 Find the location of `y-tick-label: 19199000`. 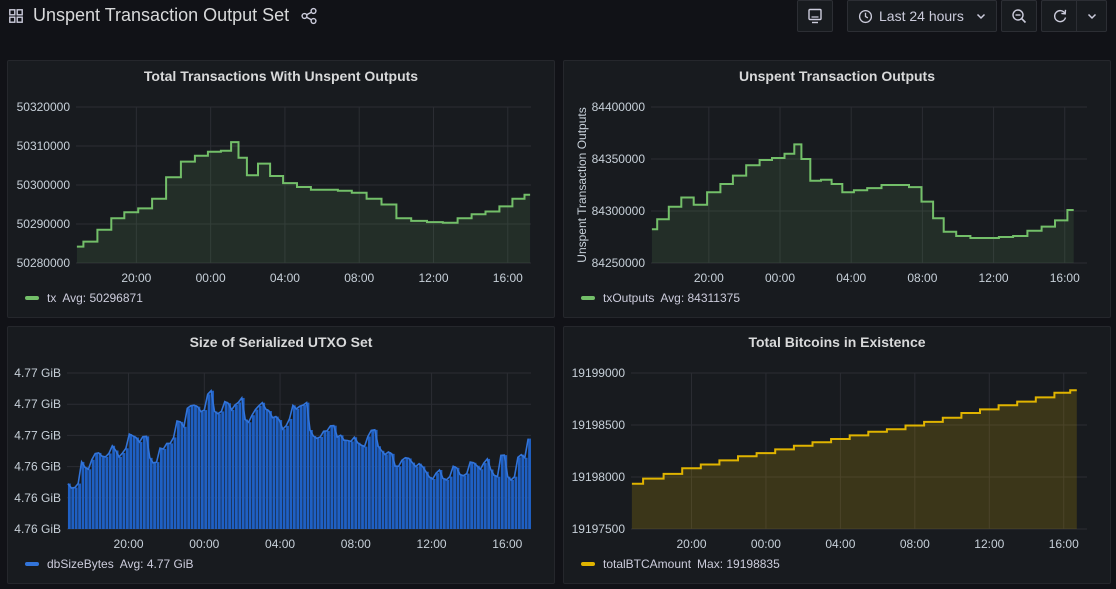

y-tick-label: 19199000 is located at coordinates (599, 373).